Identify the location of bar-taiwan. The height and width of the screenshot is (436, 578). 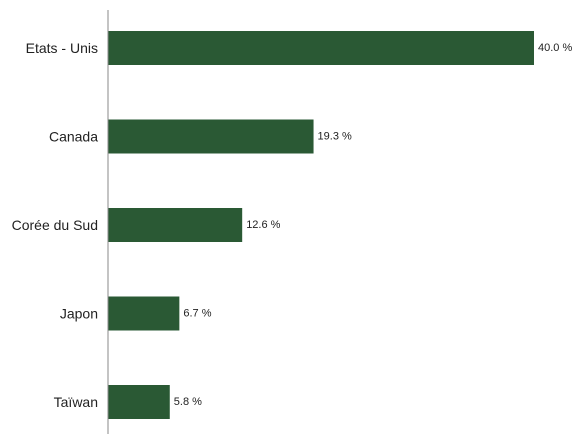
(139, 402).